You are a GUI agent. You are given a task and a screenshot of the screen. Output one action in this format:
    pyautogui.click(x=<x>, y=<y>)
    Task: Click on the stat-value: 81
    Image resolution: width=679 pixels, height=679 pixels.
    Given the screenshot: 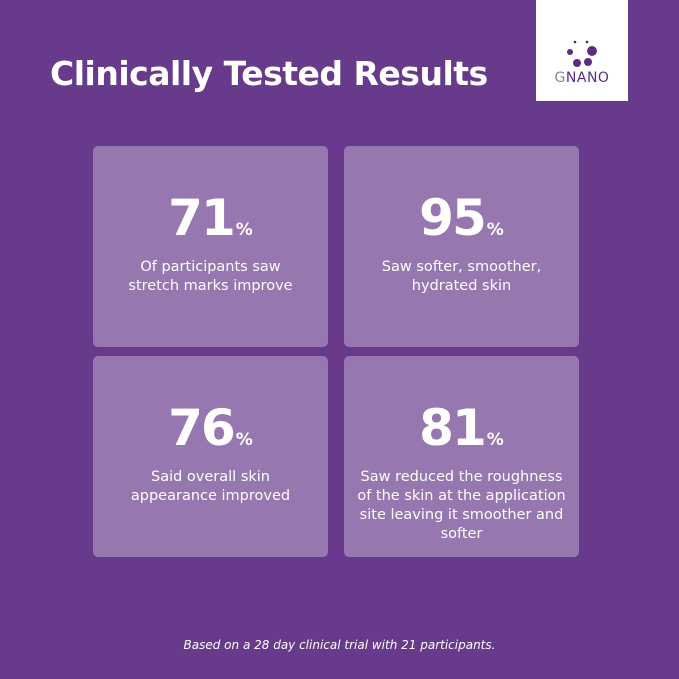 What is the action you would take?
    pyautogui.click(x=453, y=428)
    